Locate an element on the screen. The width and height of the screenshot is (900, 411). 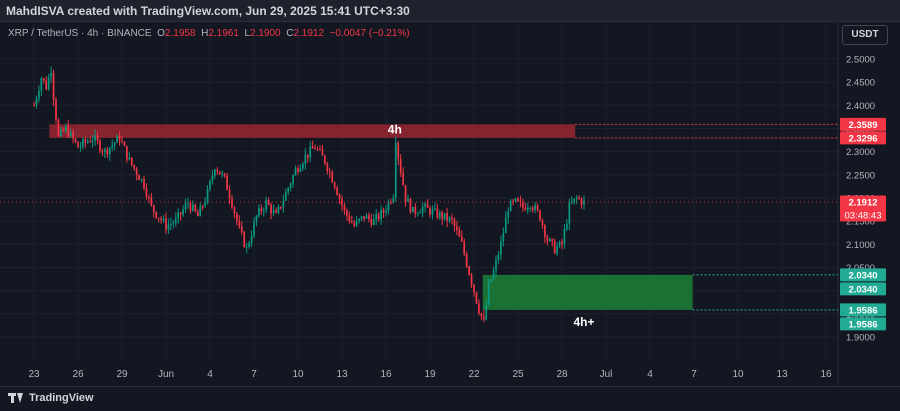
high-value: 2.1961 is located at coordinates (223, 33).